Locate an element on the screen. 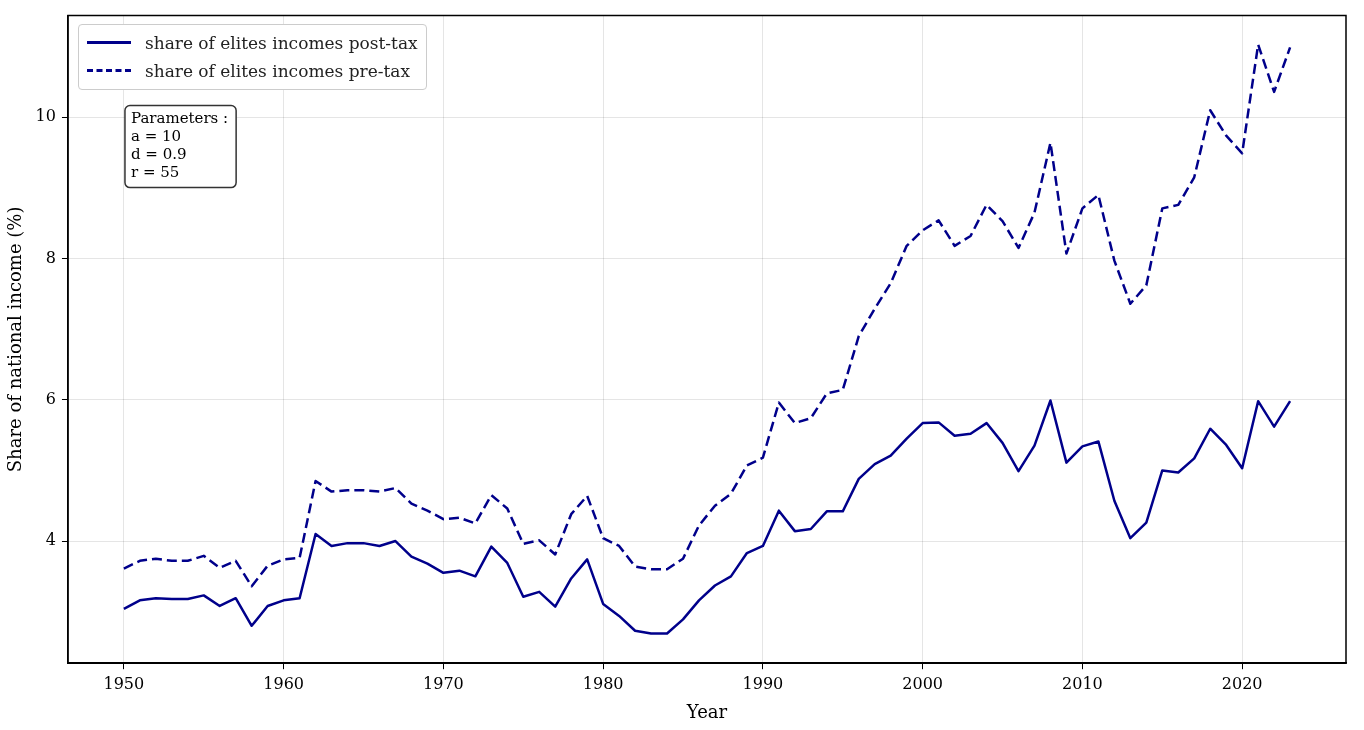 The height and width of the screenshot is (730, 1364). x-tick-label: 2010 is located at coordinates (1082, 683).